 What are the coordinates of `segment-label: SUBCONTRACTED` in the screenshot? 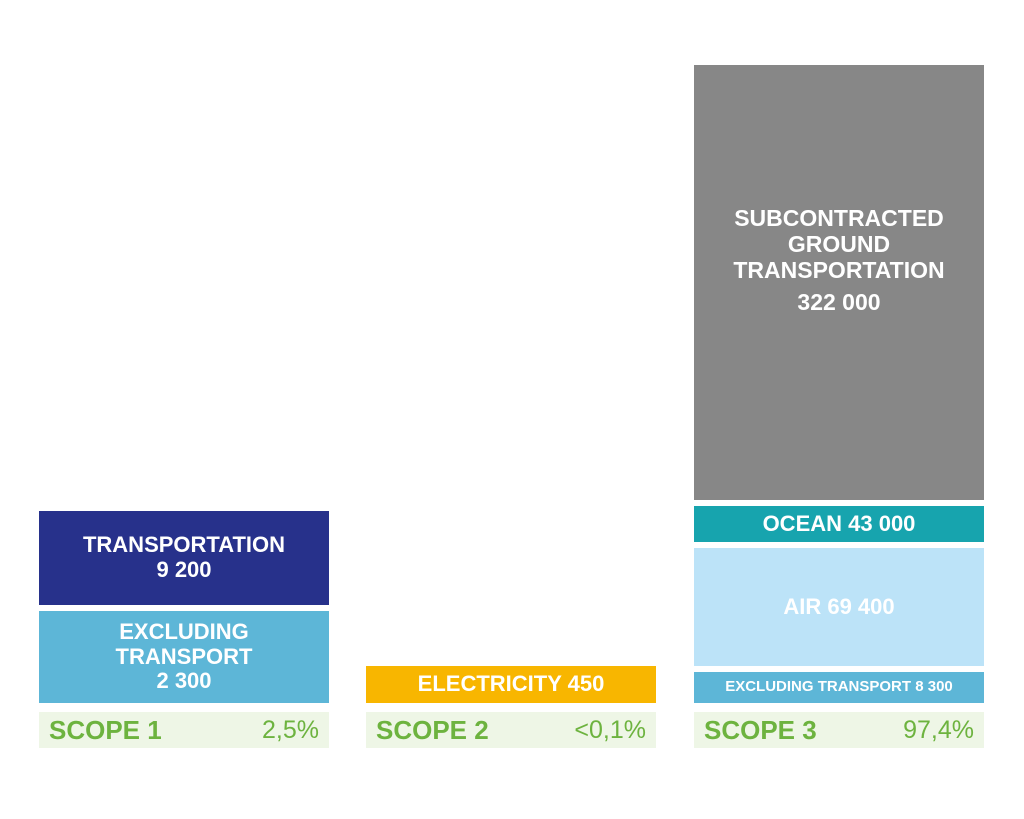 It's located at (839, 218).